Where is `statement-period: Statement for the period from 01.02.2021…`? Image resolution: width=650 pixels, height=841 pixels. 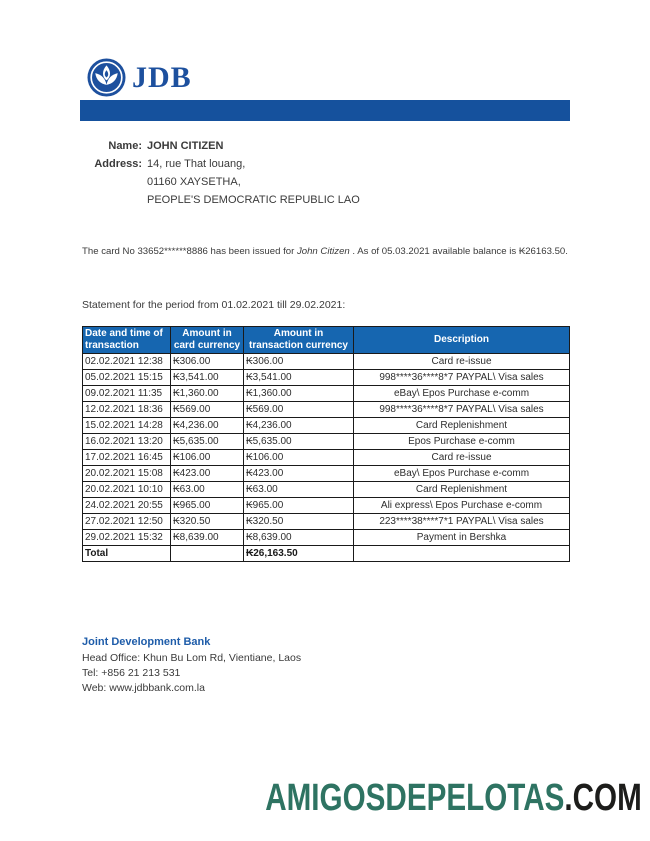
statement-period: Statement for the period from 01.02.2021… is located at coordinates (214, 305).